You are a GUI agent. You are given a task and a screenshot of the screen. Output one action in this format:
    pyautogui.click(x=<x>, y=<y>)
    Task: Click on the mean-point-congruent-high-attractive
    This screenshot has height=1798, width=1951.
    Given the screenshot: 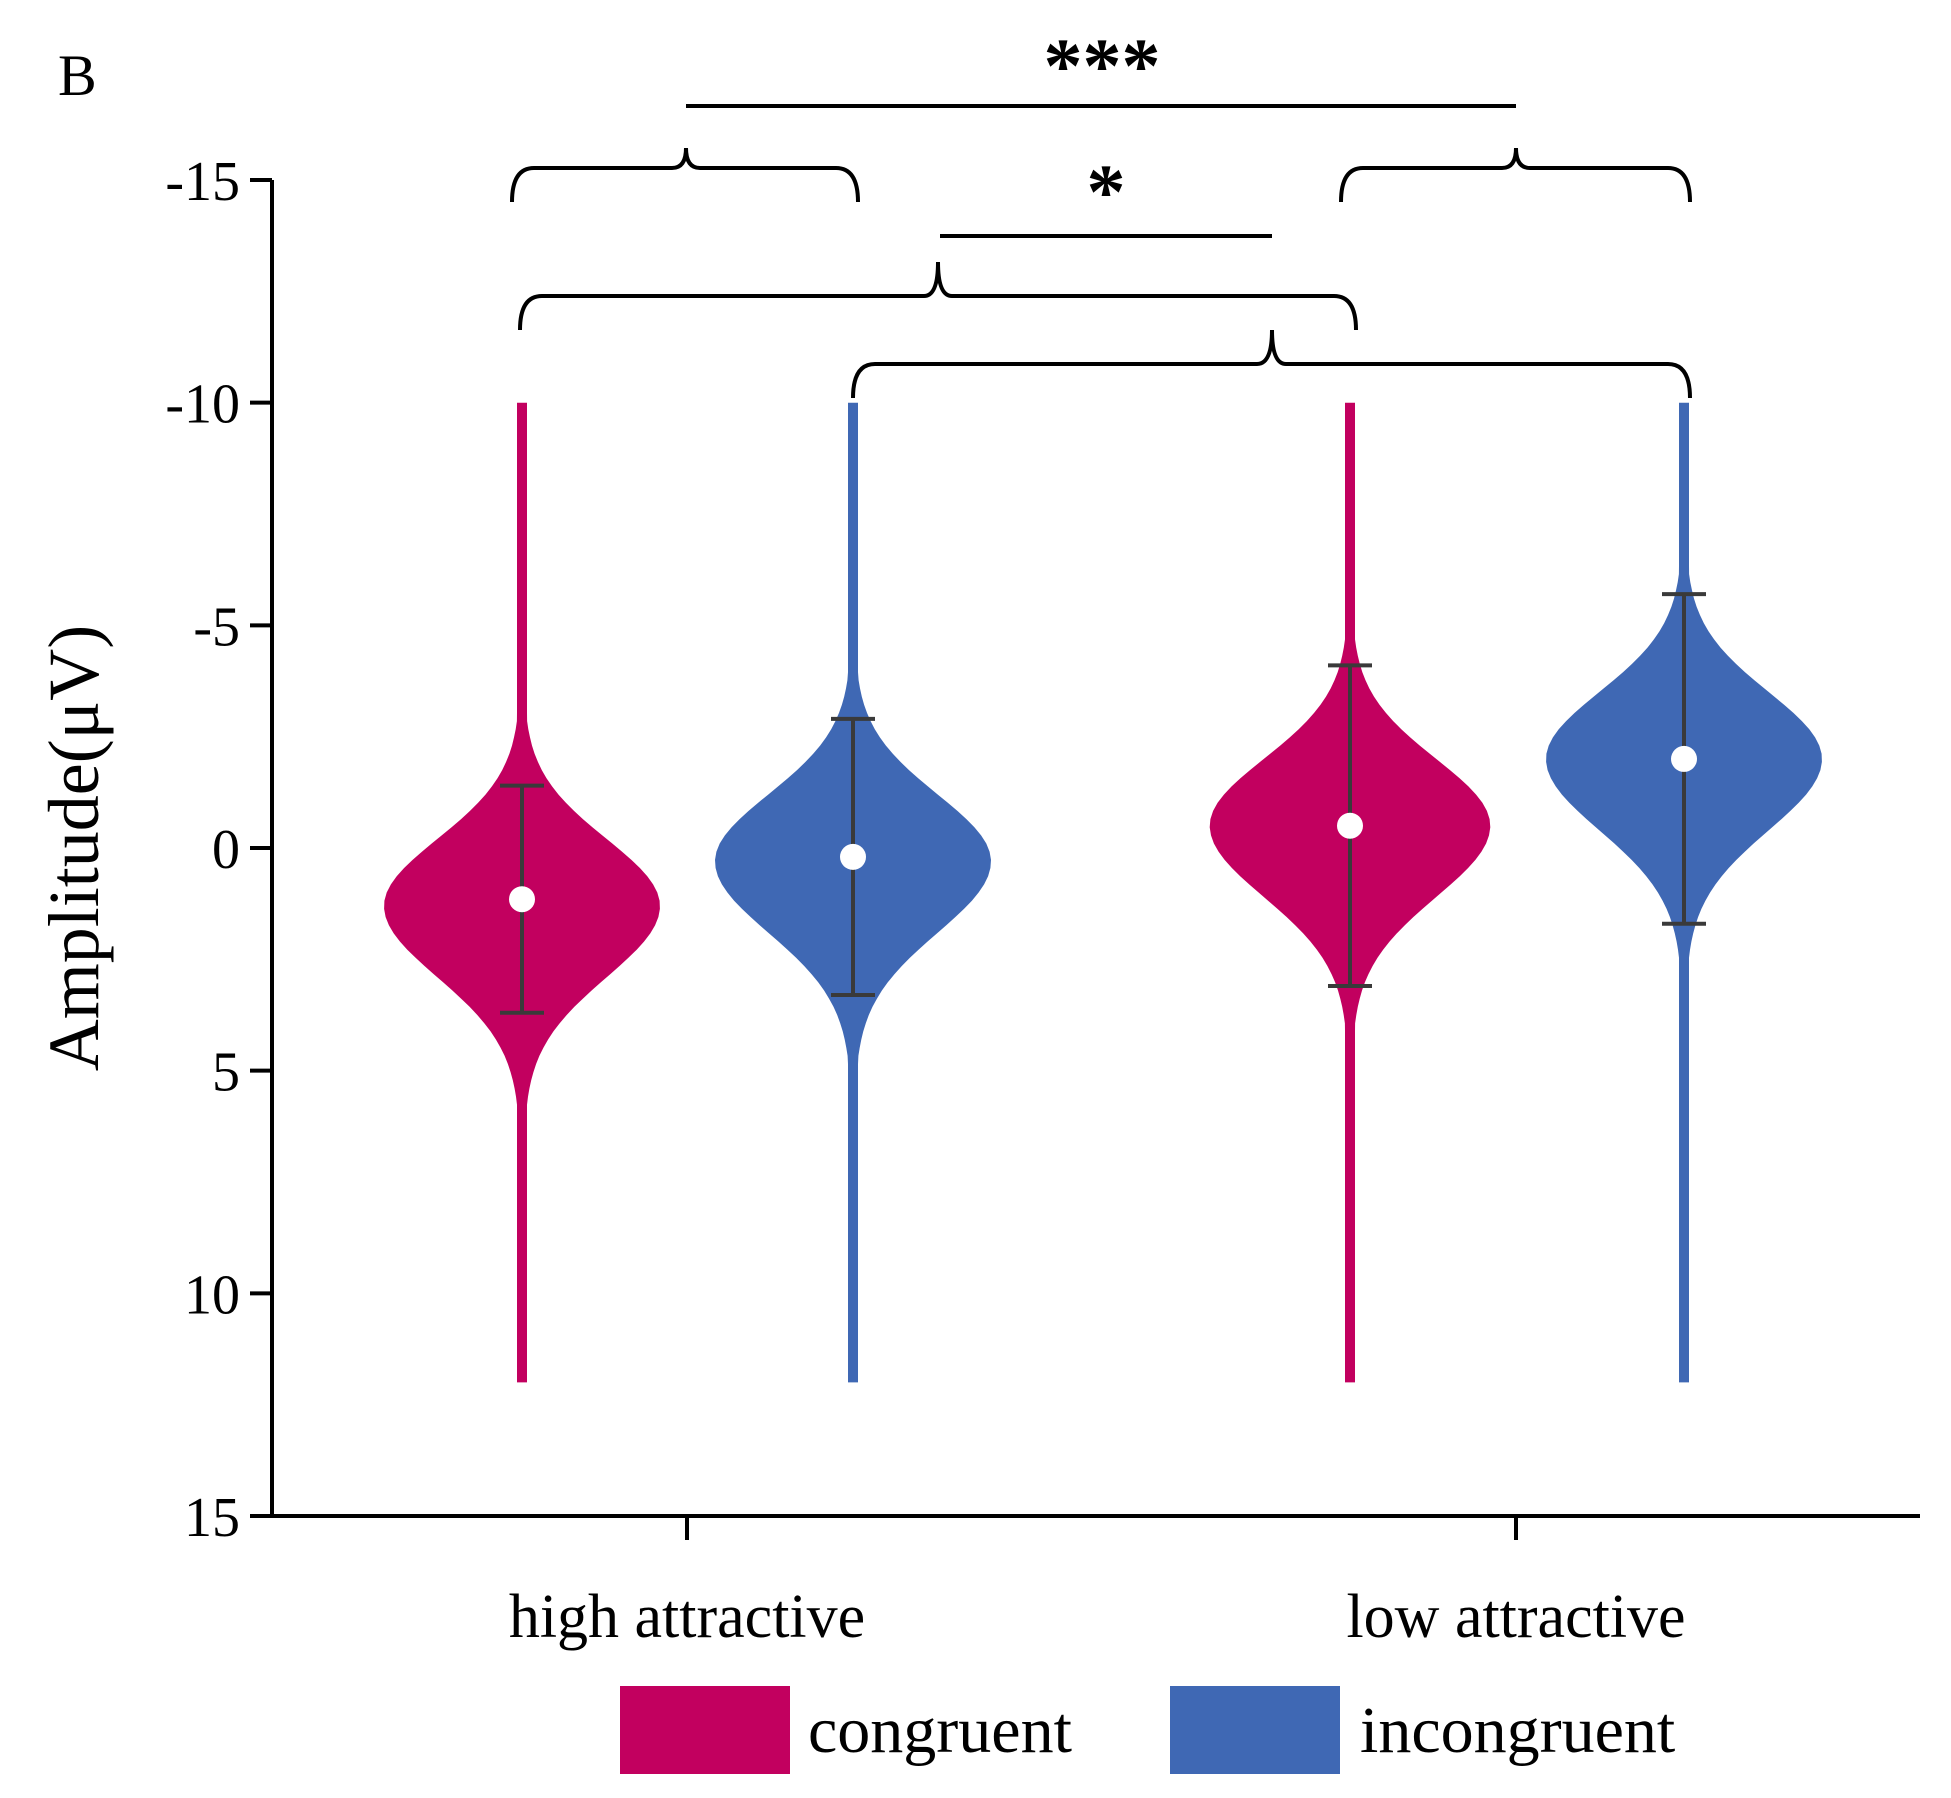 What is the action you would take?
    pyautogui.click(x=522, y=899)
    